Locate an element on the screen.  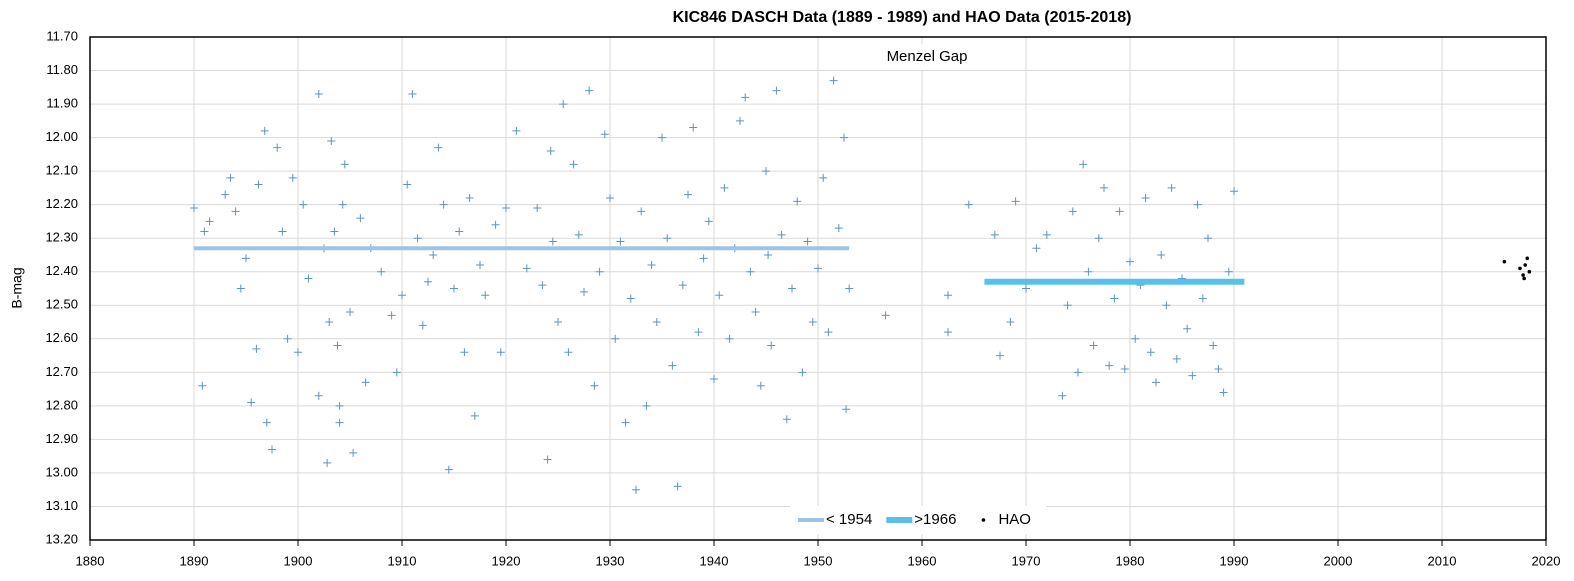
x-tick-label: 1940 is located at coordinates (714, 560).